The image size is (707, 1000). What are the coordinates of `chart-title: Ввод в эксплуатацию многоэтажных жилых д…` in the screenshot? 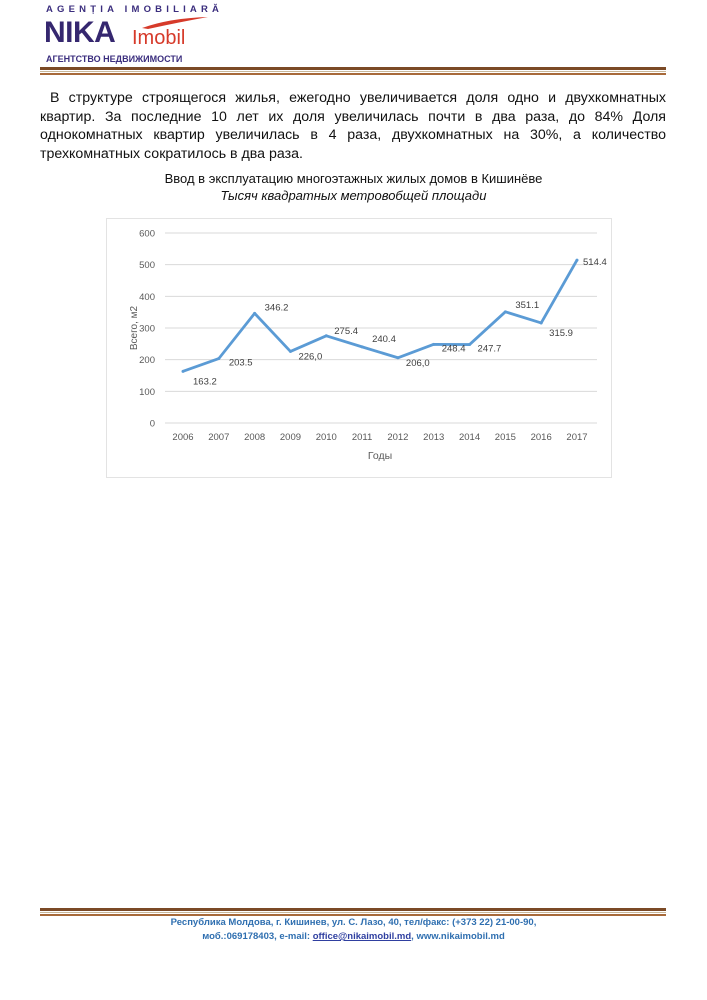 It's located at (353, 178).